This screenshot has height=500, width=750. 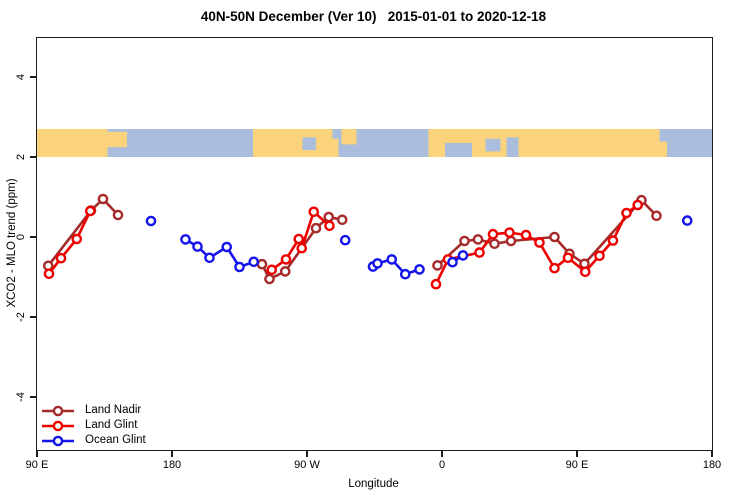 I want to click on legend-item-ocean-glint: Ocean Glint, so click(x=93, y=440).